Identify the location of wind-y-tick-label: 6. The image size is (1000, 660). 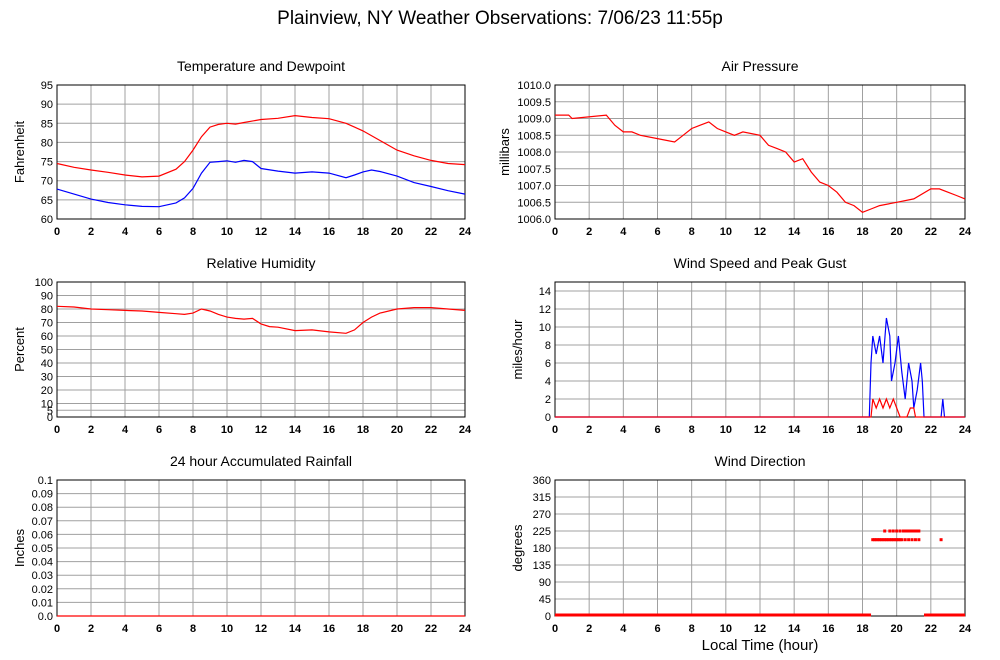
(548, 364).